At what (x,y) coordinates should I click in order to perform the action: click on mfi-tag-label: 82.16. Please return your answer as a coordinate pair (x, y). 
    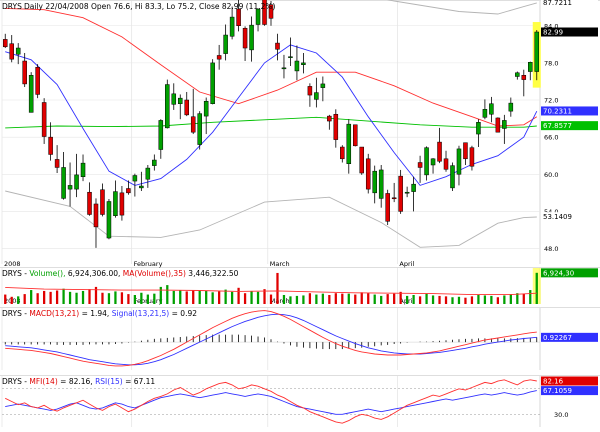
    Looking at the image, I should click on (553, 381).